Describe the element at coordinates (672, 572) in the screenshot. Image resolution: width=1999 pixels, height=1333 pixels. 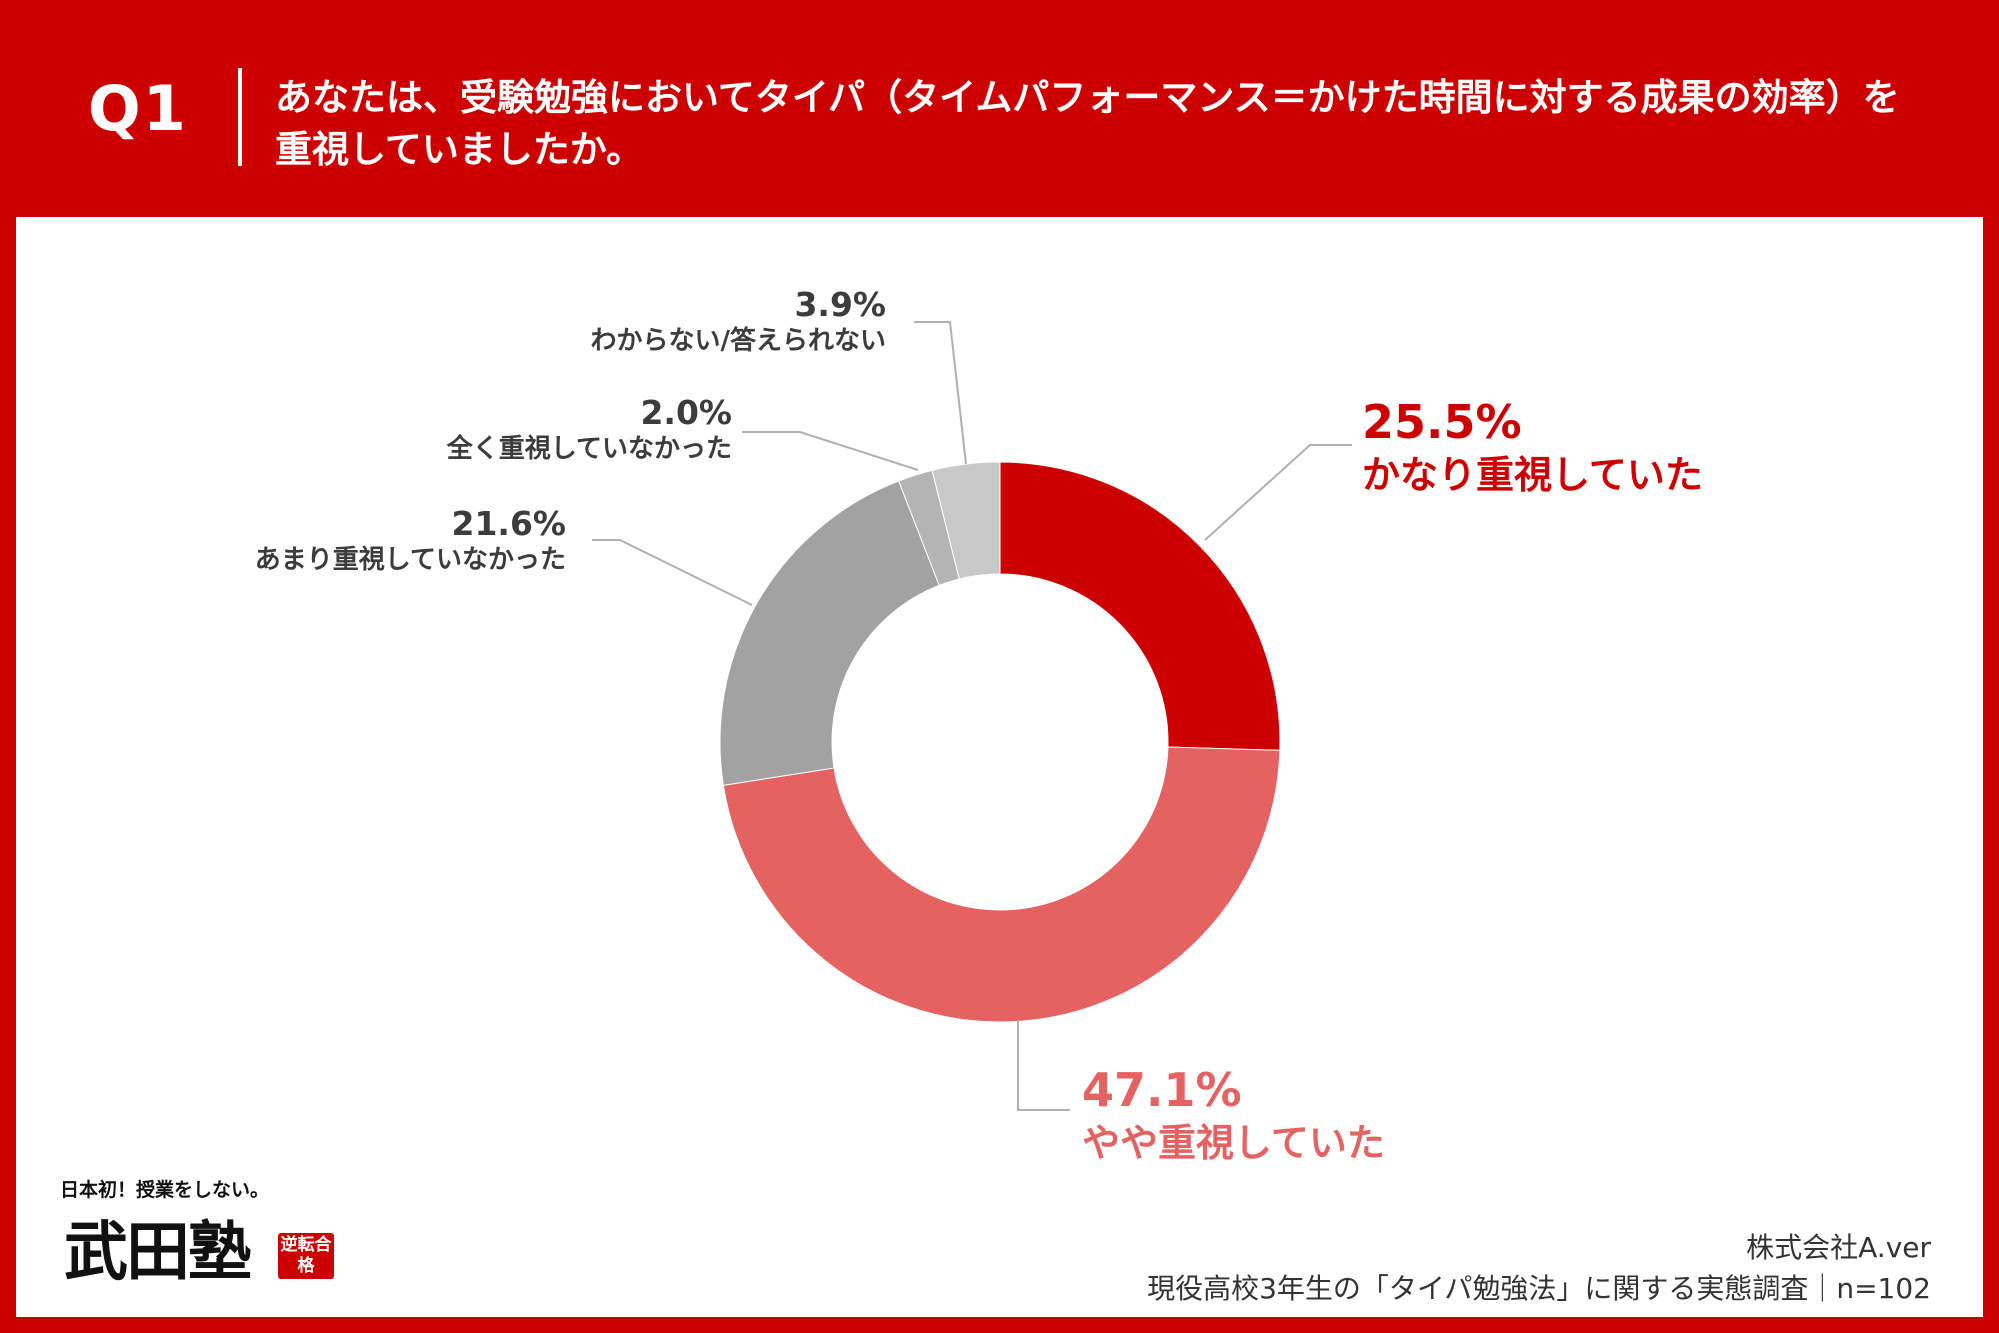
I see `leader-line-not-much` at that location.